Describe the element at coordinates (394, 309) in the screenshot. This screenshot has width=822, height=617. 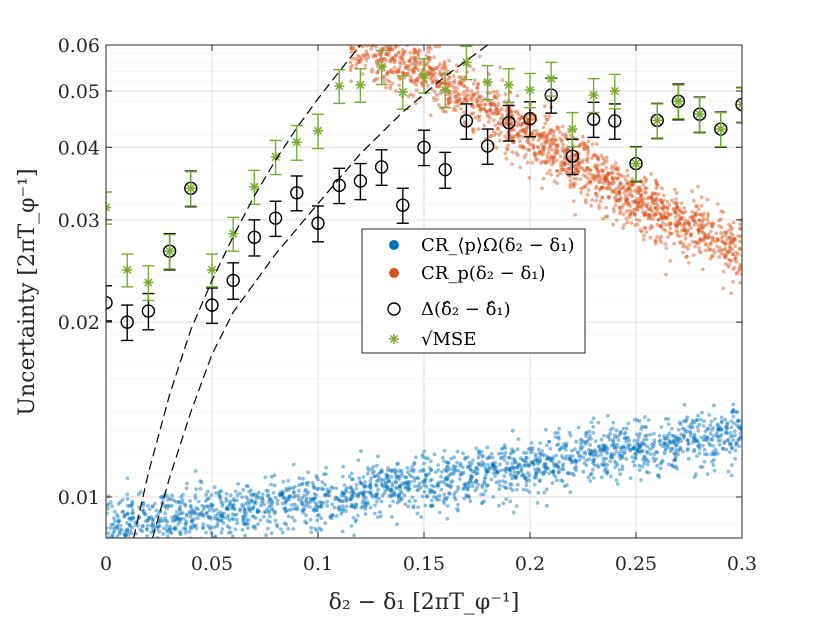
I see `legend-marker-estimate` at that location.